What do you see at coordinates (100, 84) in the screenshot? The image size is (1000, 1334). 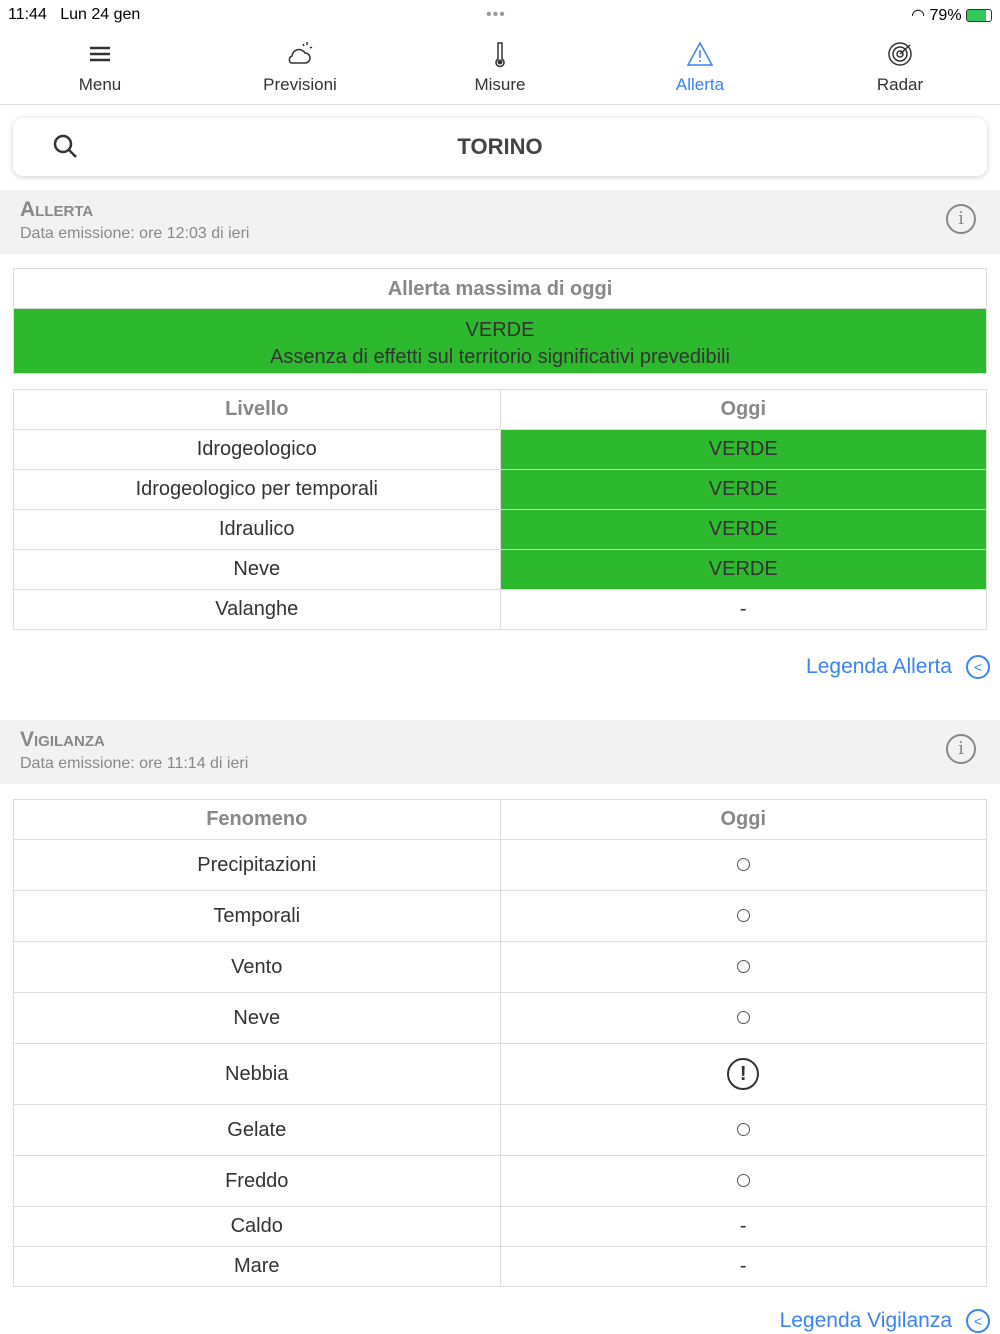 I see `nav-label: Menu` at bounding box center [100, 84].